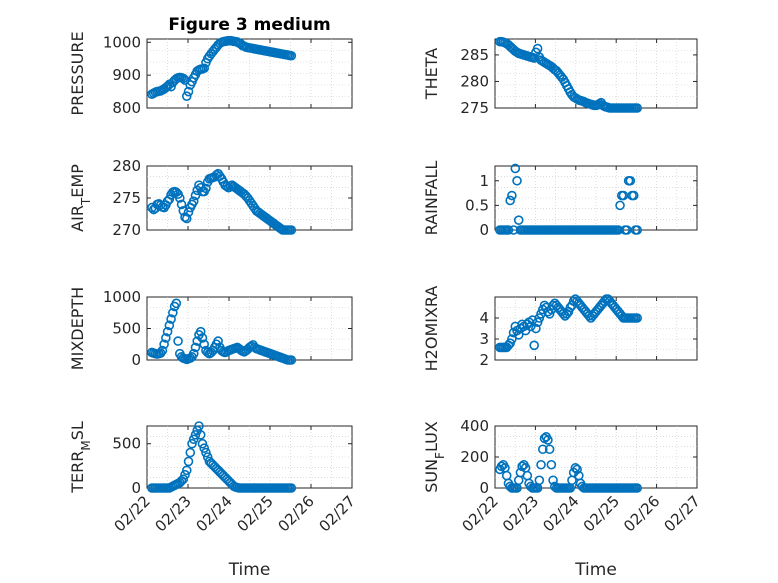 This screenshot has height=583, width=778. Describe the element at coordinates (77, 328) in the screenshot. I see `y-axis-label: MIXDEPTH` at that location.